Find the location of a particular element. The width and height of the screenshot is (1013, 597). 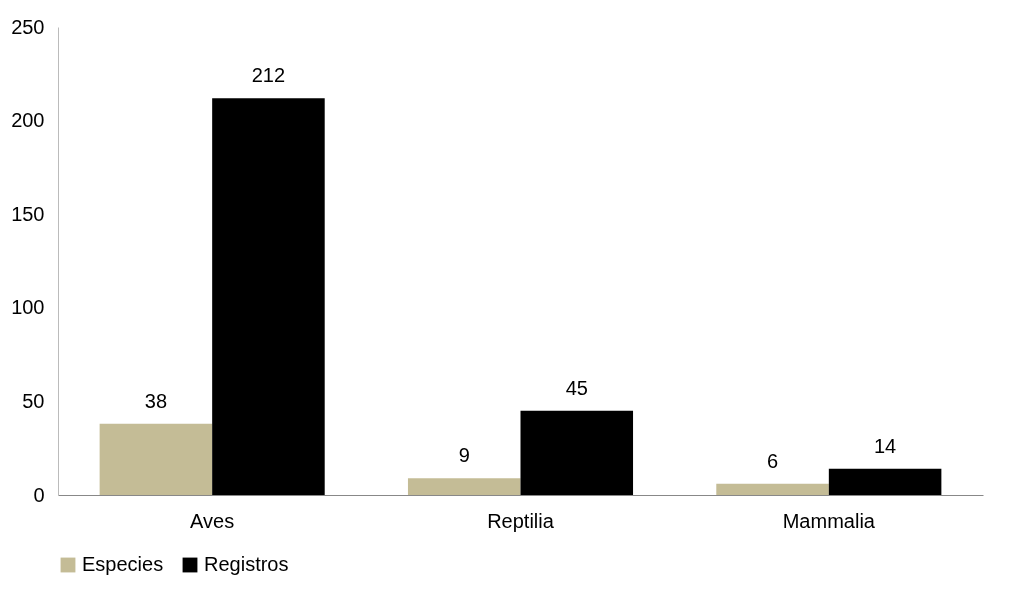

legend-label: Registros is located at coordinates (246, 564).